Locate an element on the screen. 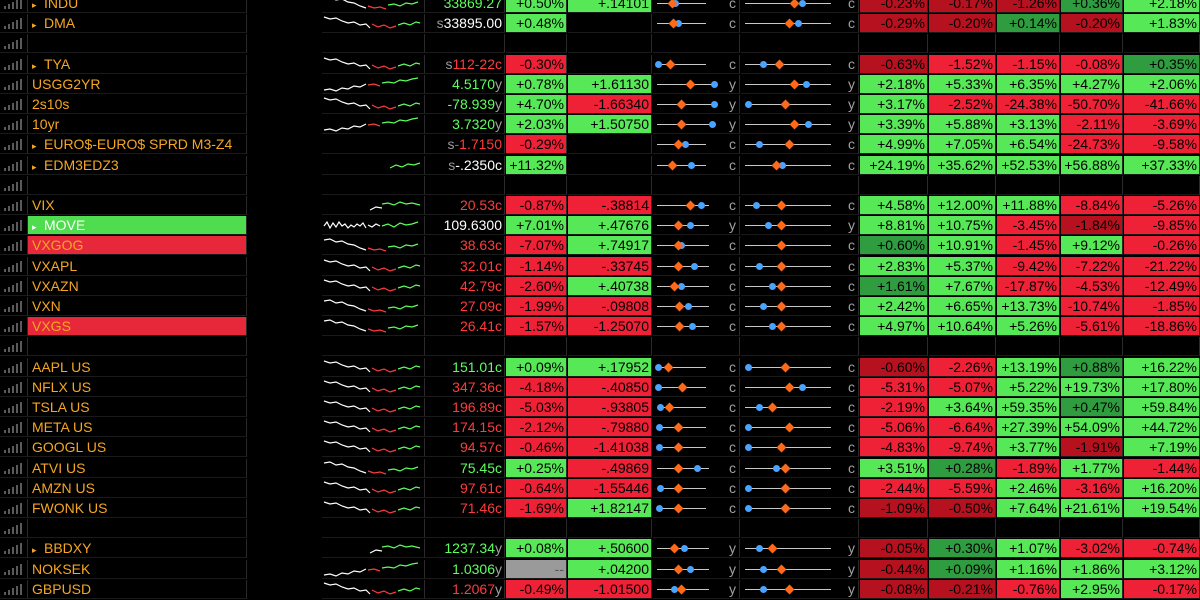 Image resolution: width=1200 pixels, height=600 pixels. ticker-name-cell: 10yr is located at coordinates (137, 125).